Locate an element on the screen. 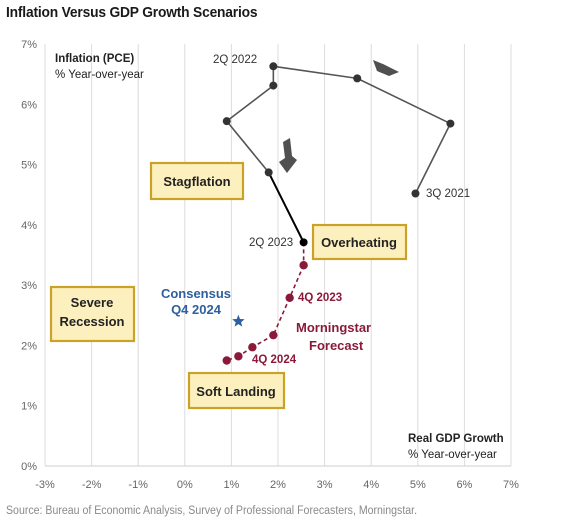 The height and width of the screenshot is (525, 561). soft-landing-label: Soft Landing is located at coordinates (235, 391).